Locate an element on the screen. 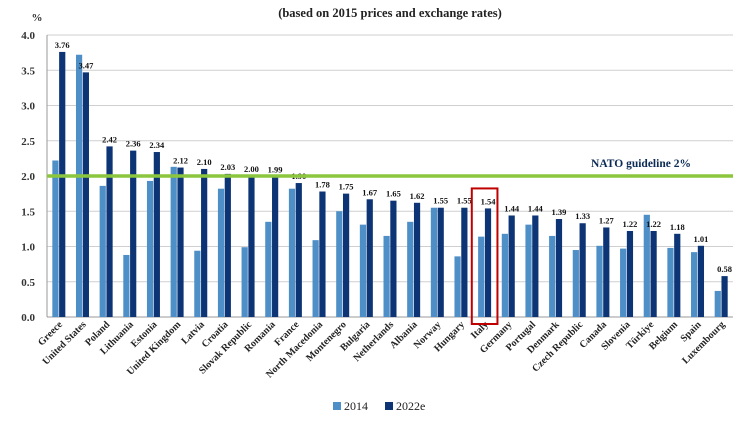  data-label: 0.58 is located at coordinates (724, 269).